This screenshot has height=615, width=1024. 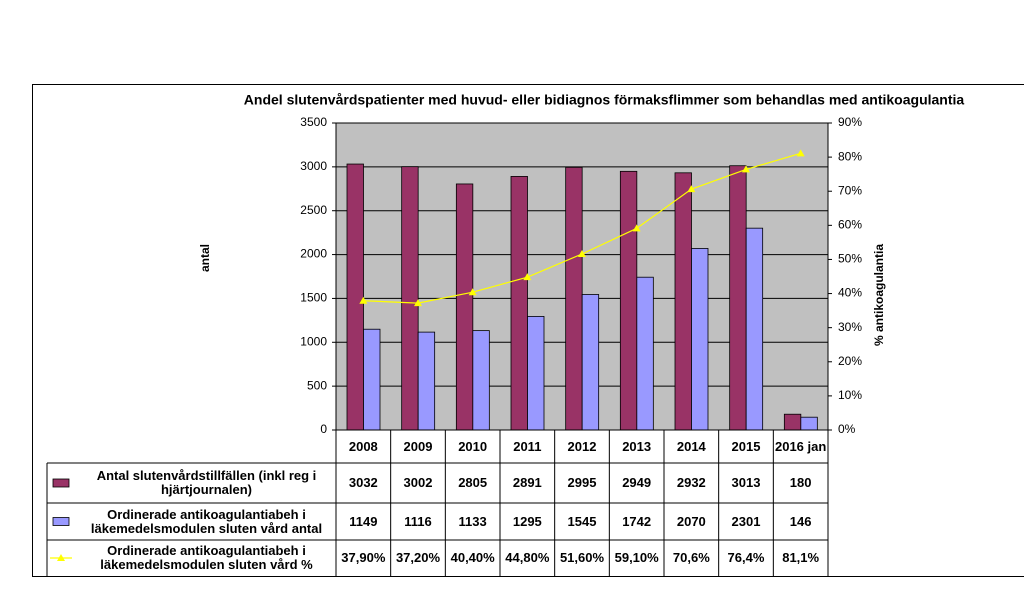 I want to click on data-label-box: 76,4%, so click(x=746, y=558).